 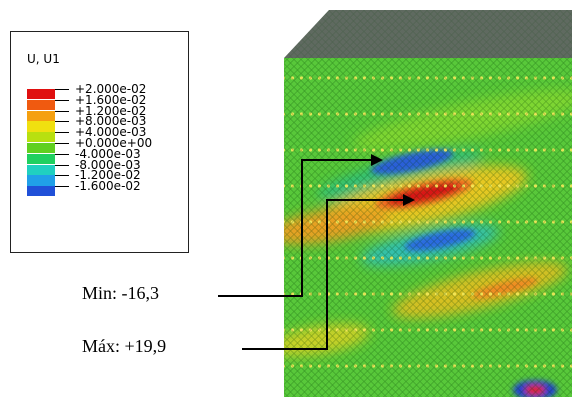 What do you see at coordinates (108, 186) in the screenshot?
I see `legend-value: -1.600e-02` at bounding box center [108, 186].